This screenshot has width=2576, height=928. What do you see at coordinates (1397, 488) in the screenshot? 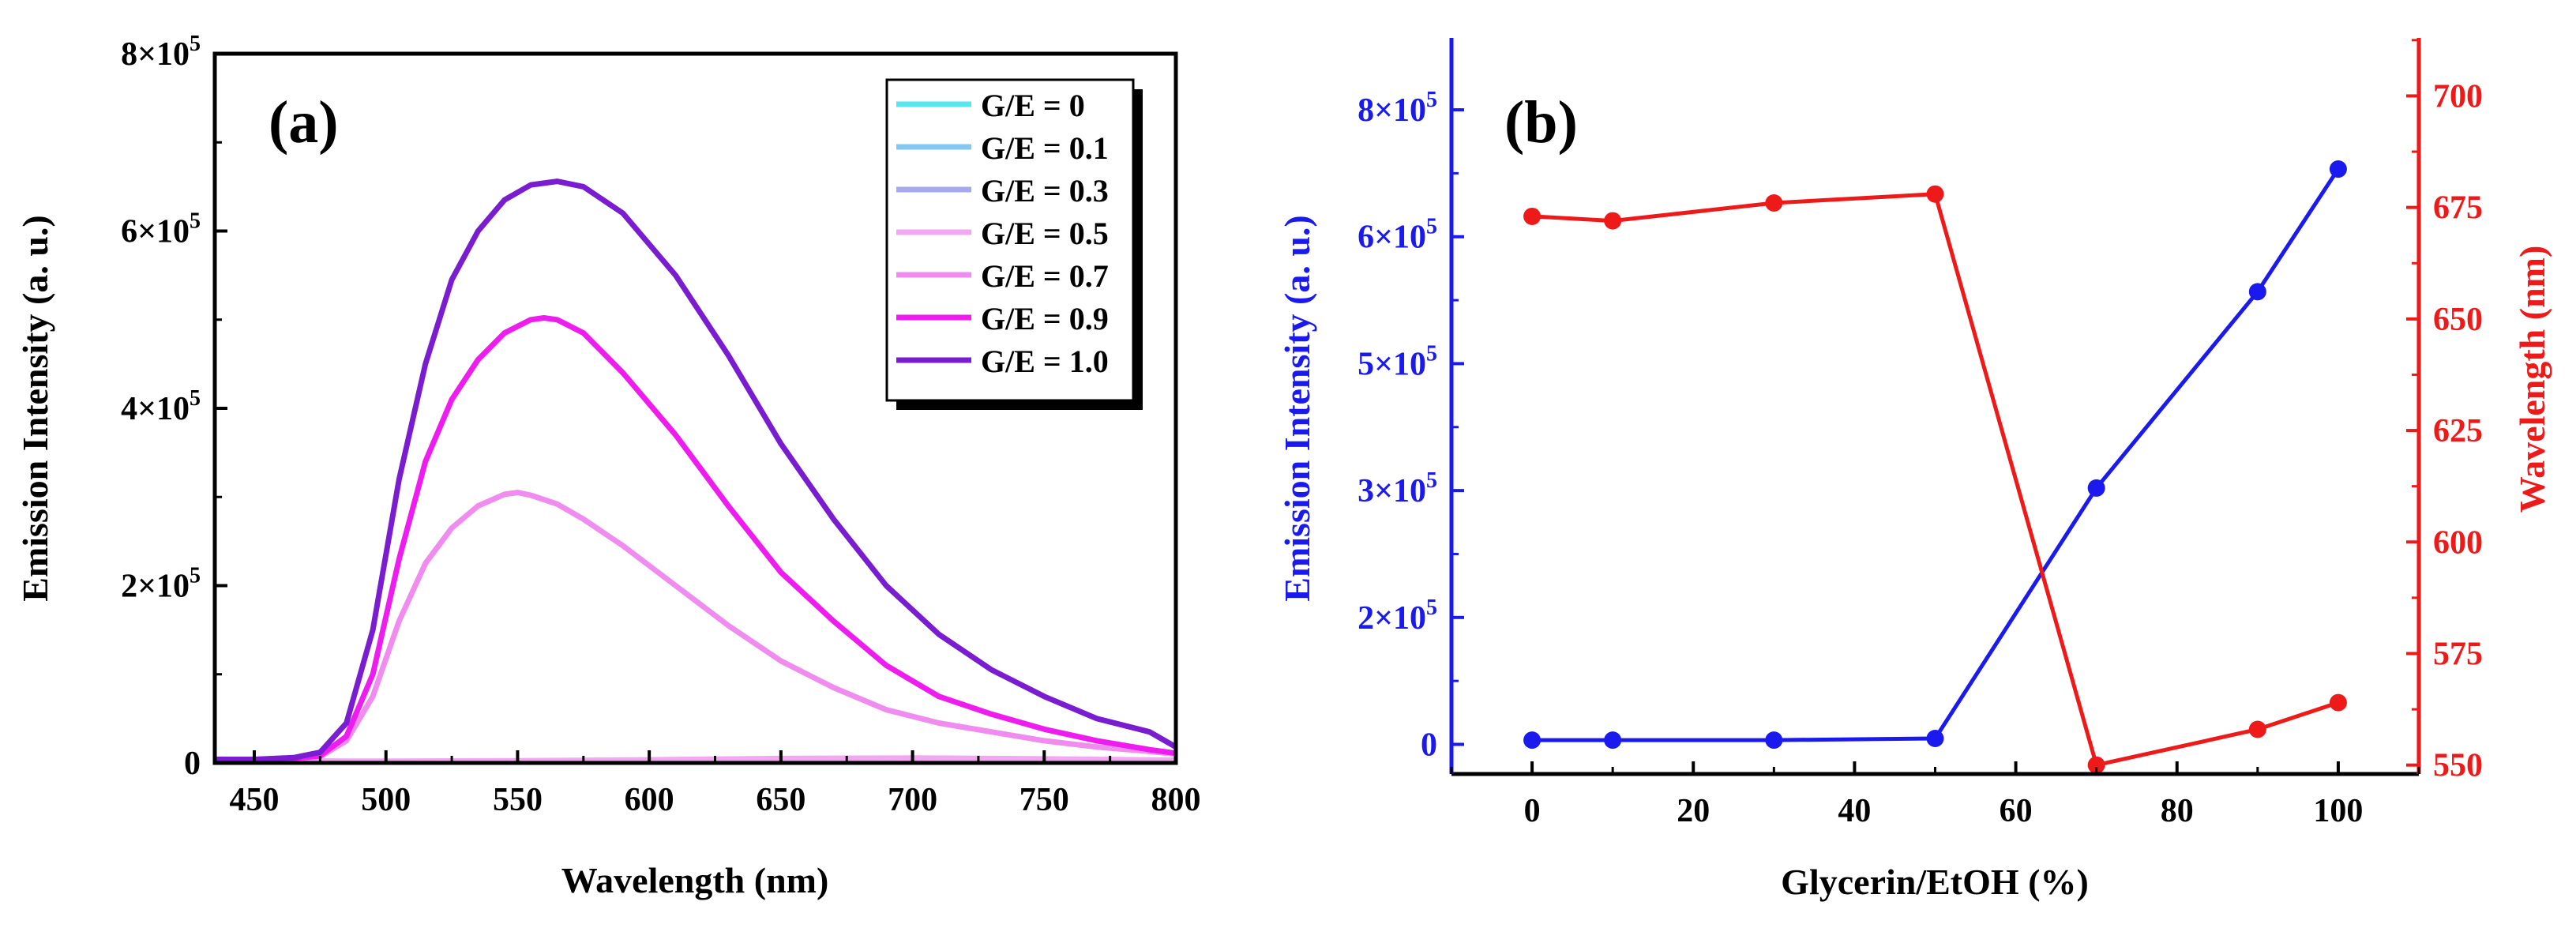
I see `panel-b-left-tick-label: 3×10⁵` at bounding box center [1397, 488].